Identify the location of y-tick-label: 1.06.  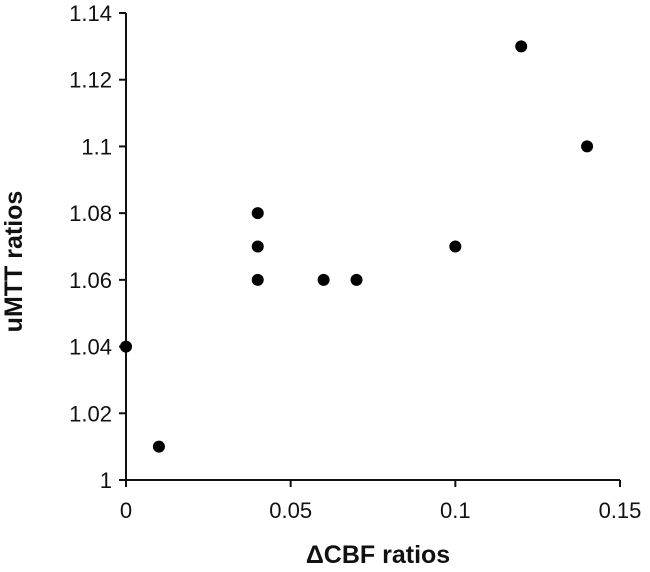
(90, 280).